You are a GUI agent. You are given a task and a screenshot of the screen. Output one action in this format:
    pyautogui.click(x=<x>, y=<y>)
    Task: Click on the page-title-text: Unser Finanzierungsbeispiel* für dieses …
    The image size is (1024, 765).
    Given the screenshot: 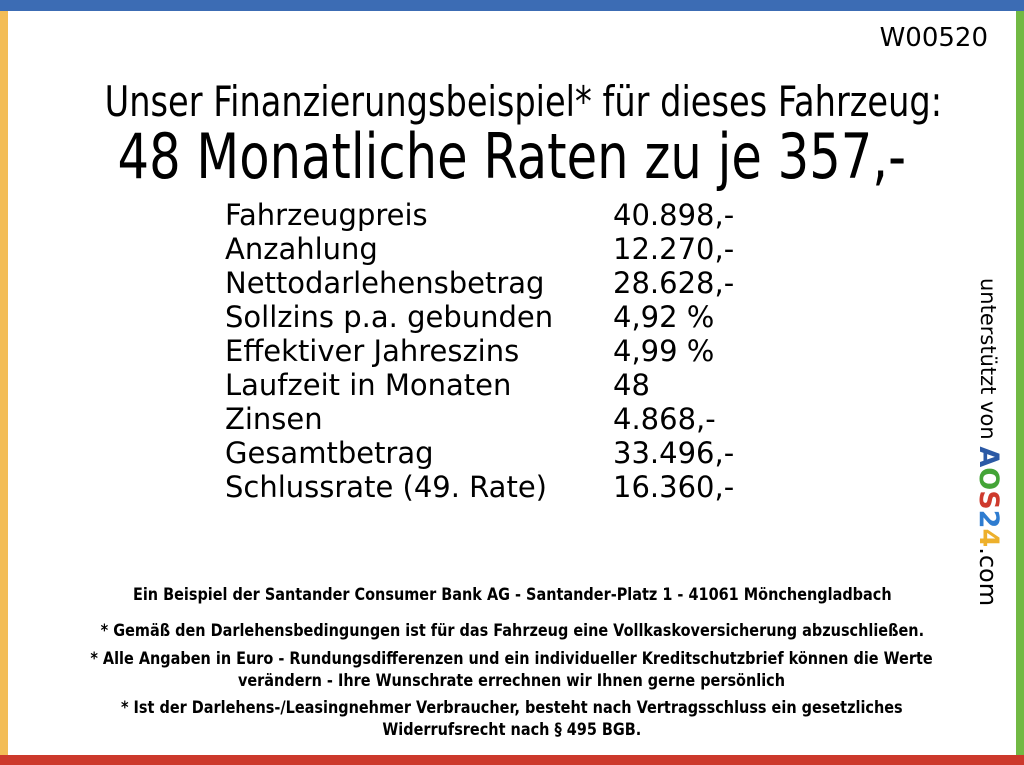 What is the action you would take?
    pyautogui.click(x=523, y=101)
    